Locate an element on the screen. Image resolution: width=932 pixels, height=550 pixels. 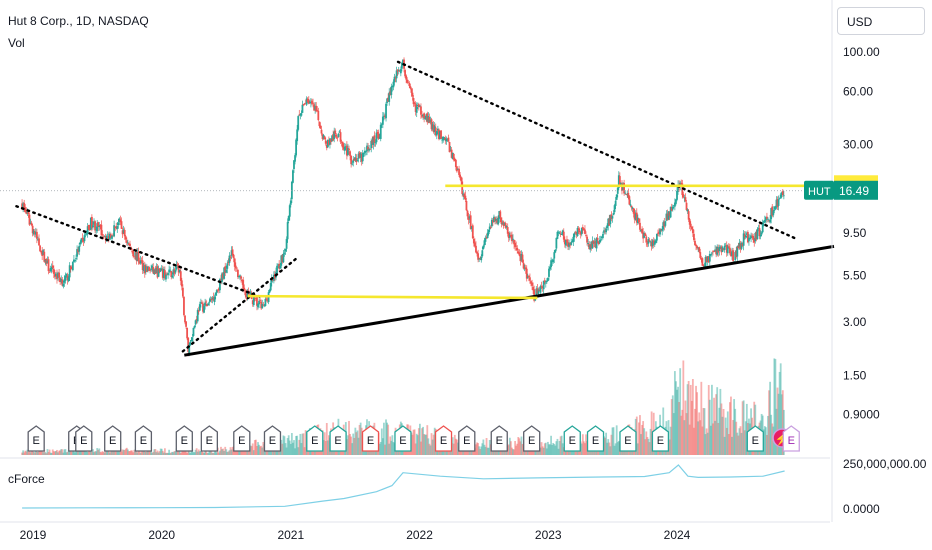
earnings-marker-19: E is located at coordinates (595, 438).